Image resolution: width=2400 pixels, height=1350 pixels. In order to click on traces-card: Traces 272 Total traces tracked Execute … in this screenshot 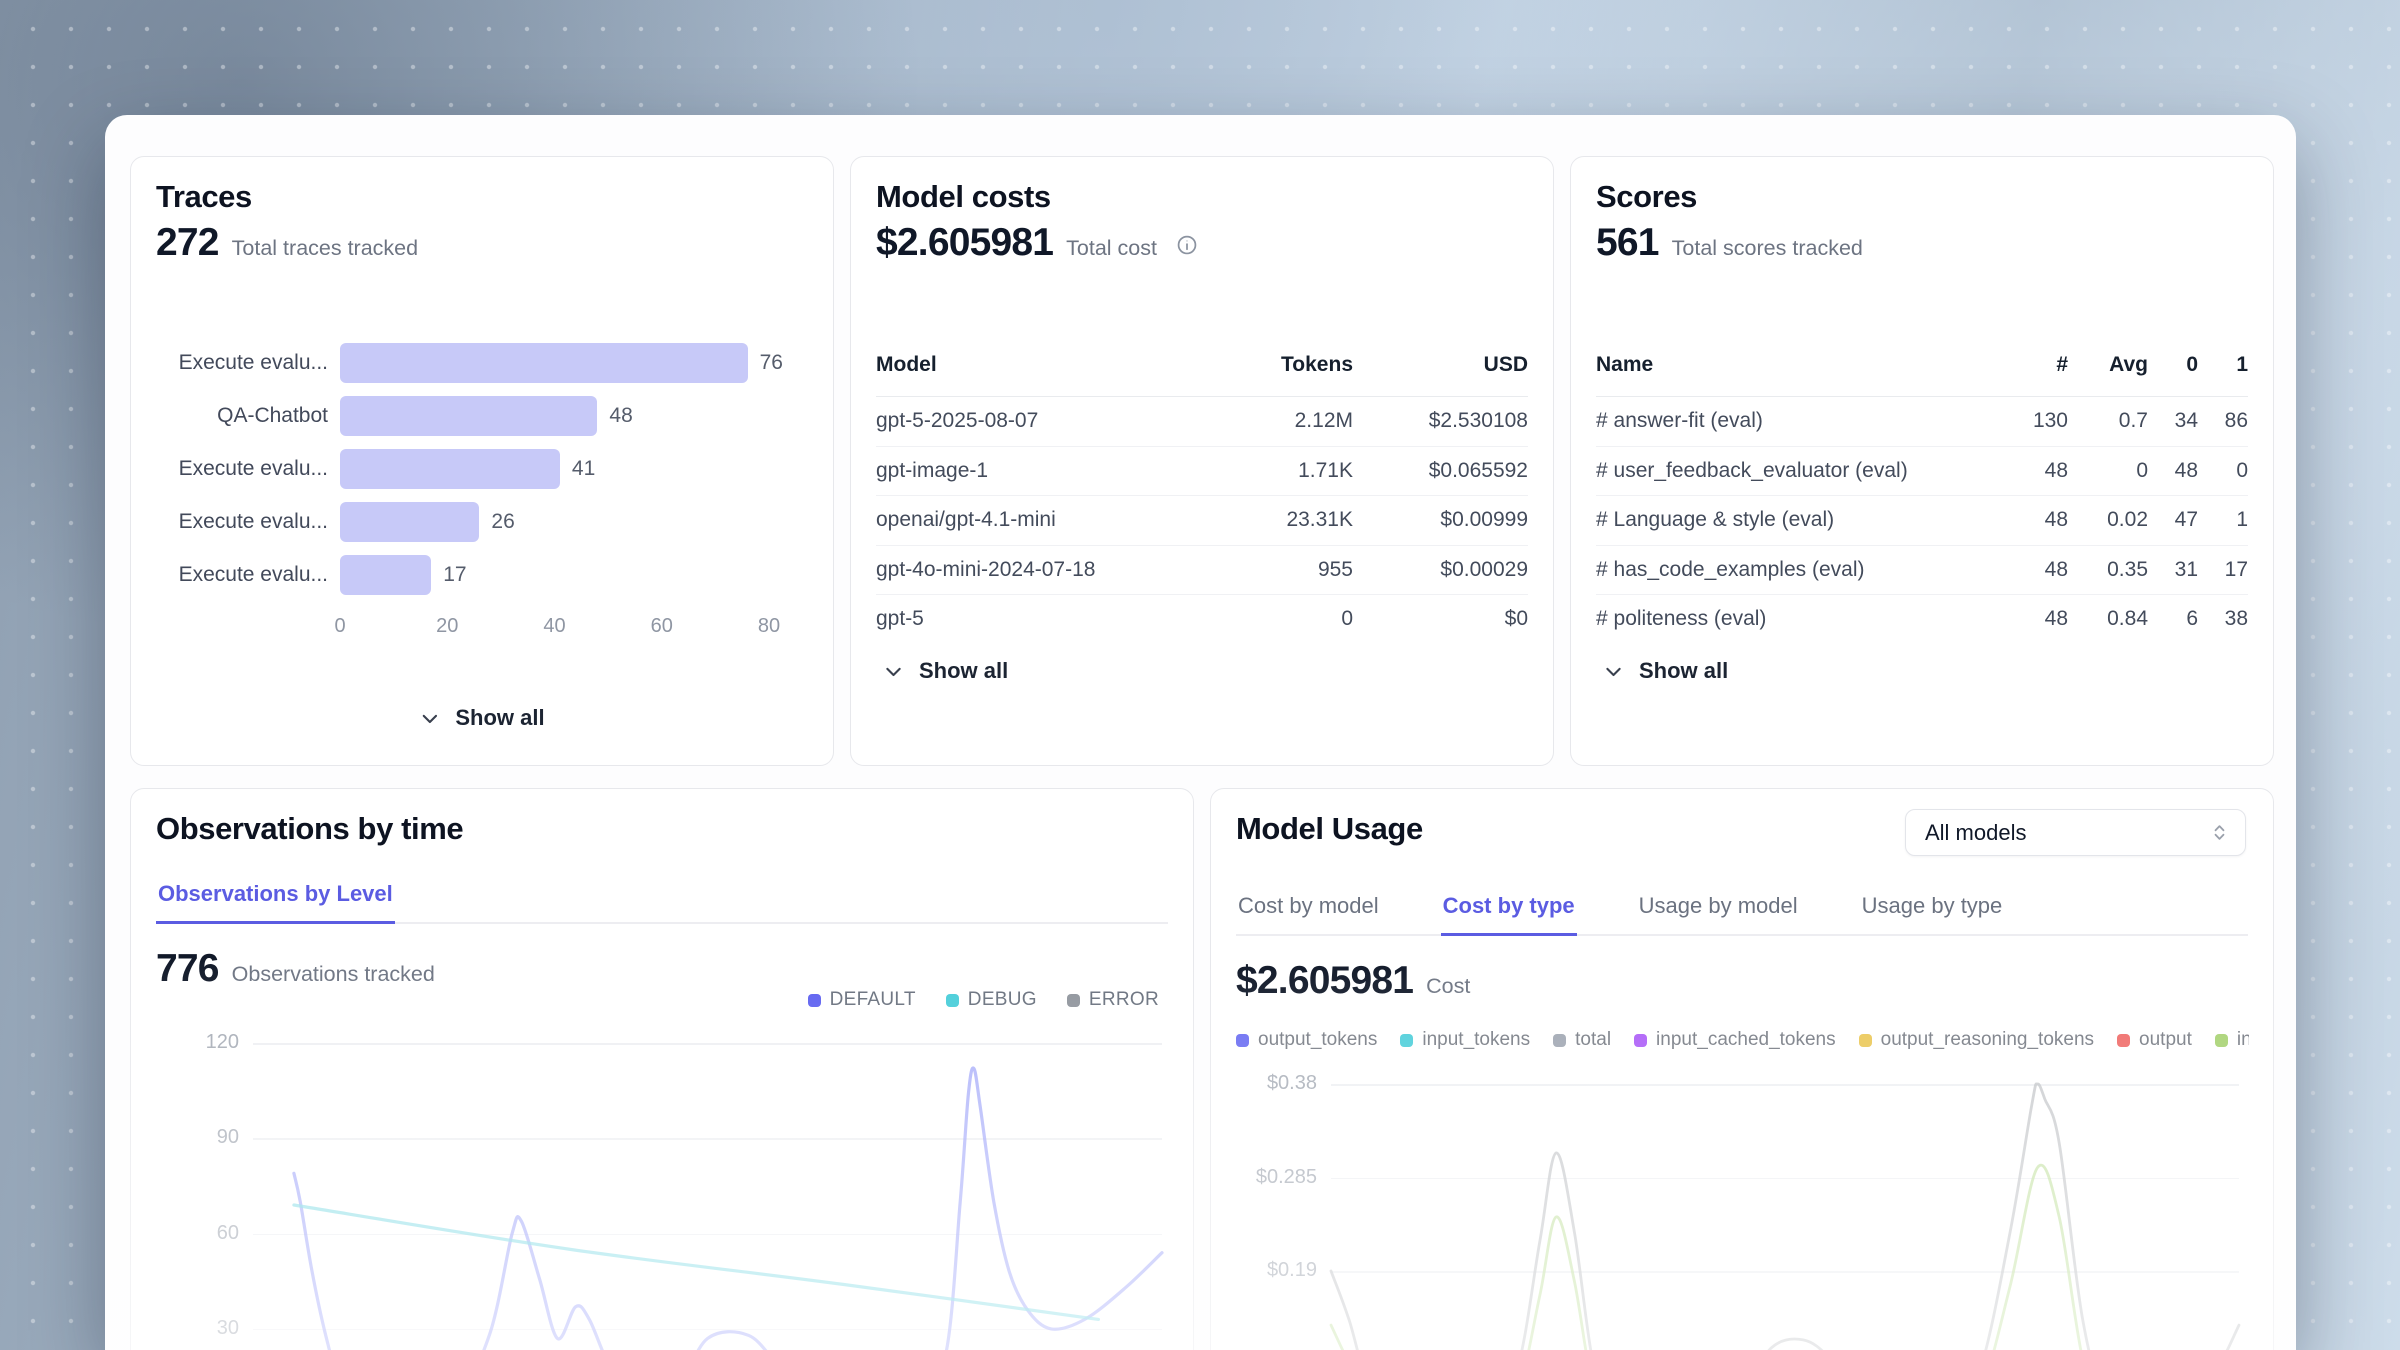, I will do `click(482, 461)`.